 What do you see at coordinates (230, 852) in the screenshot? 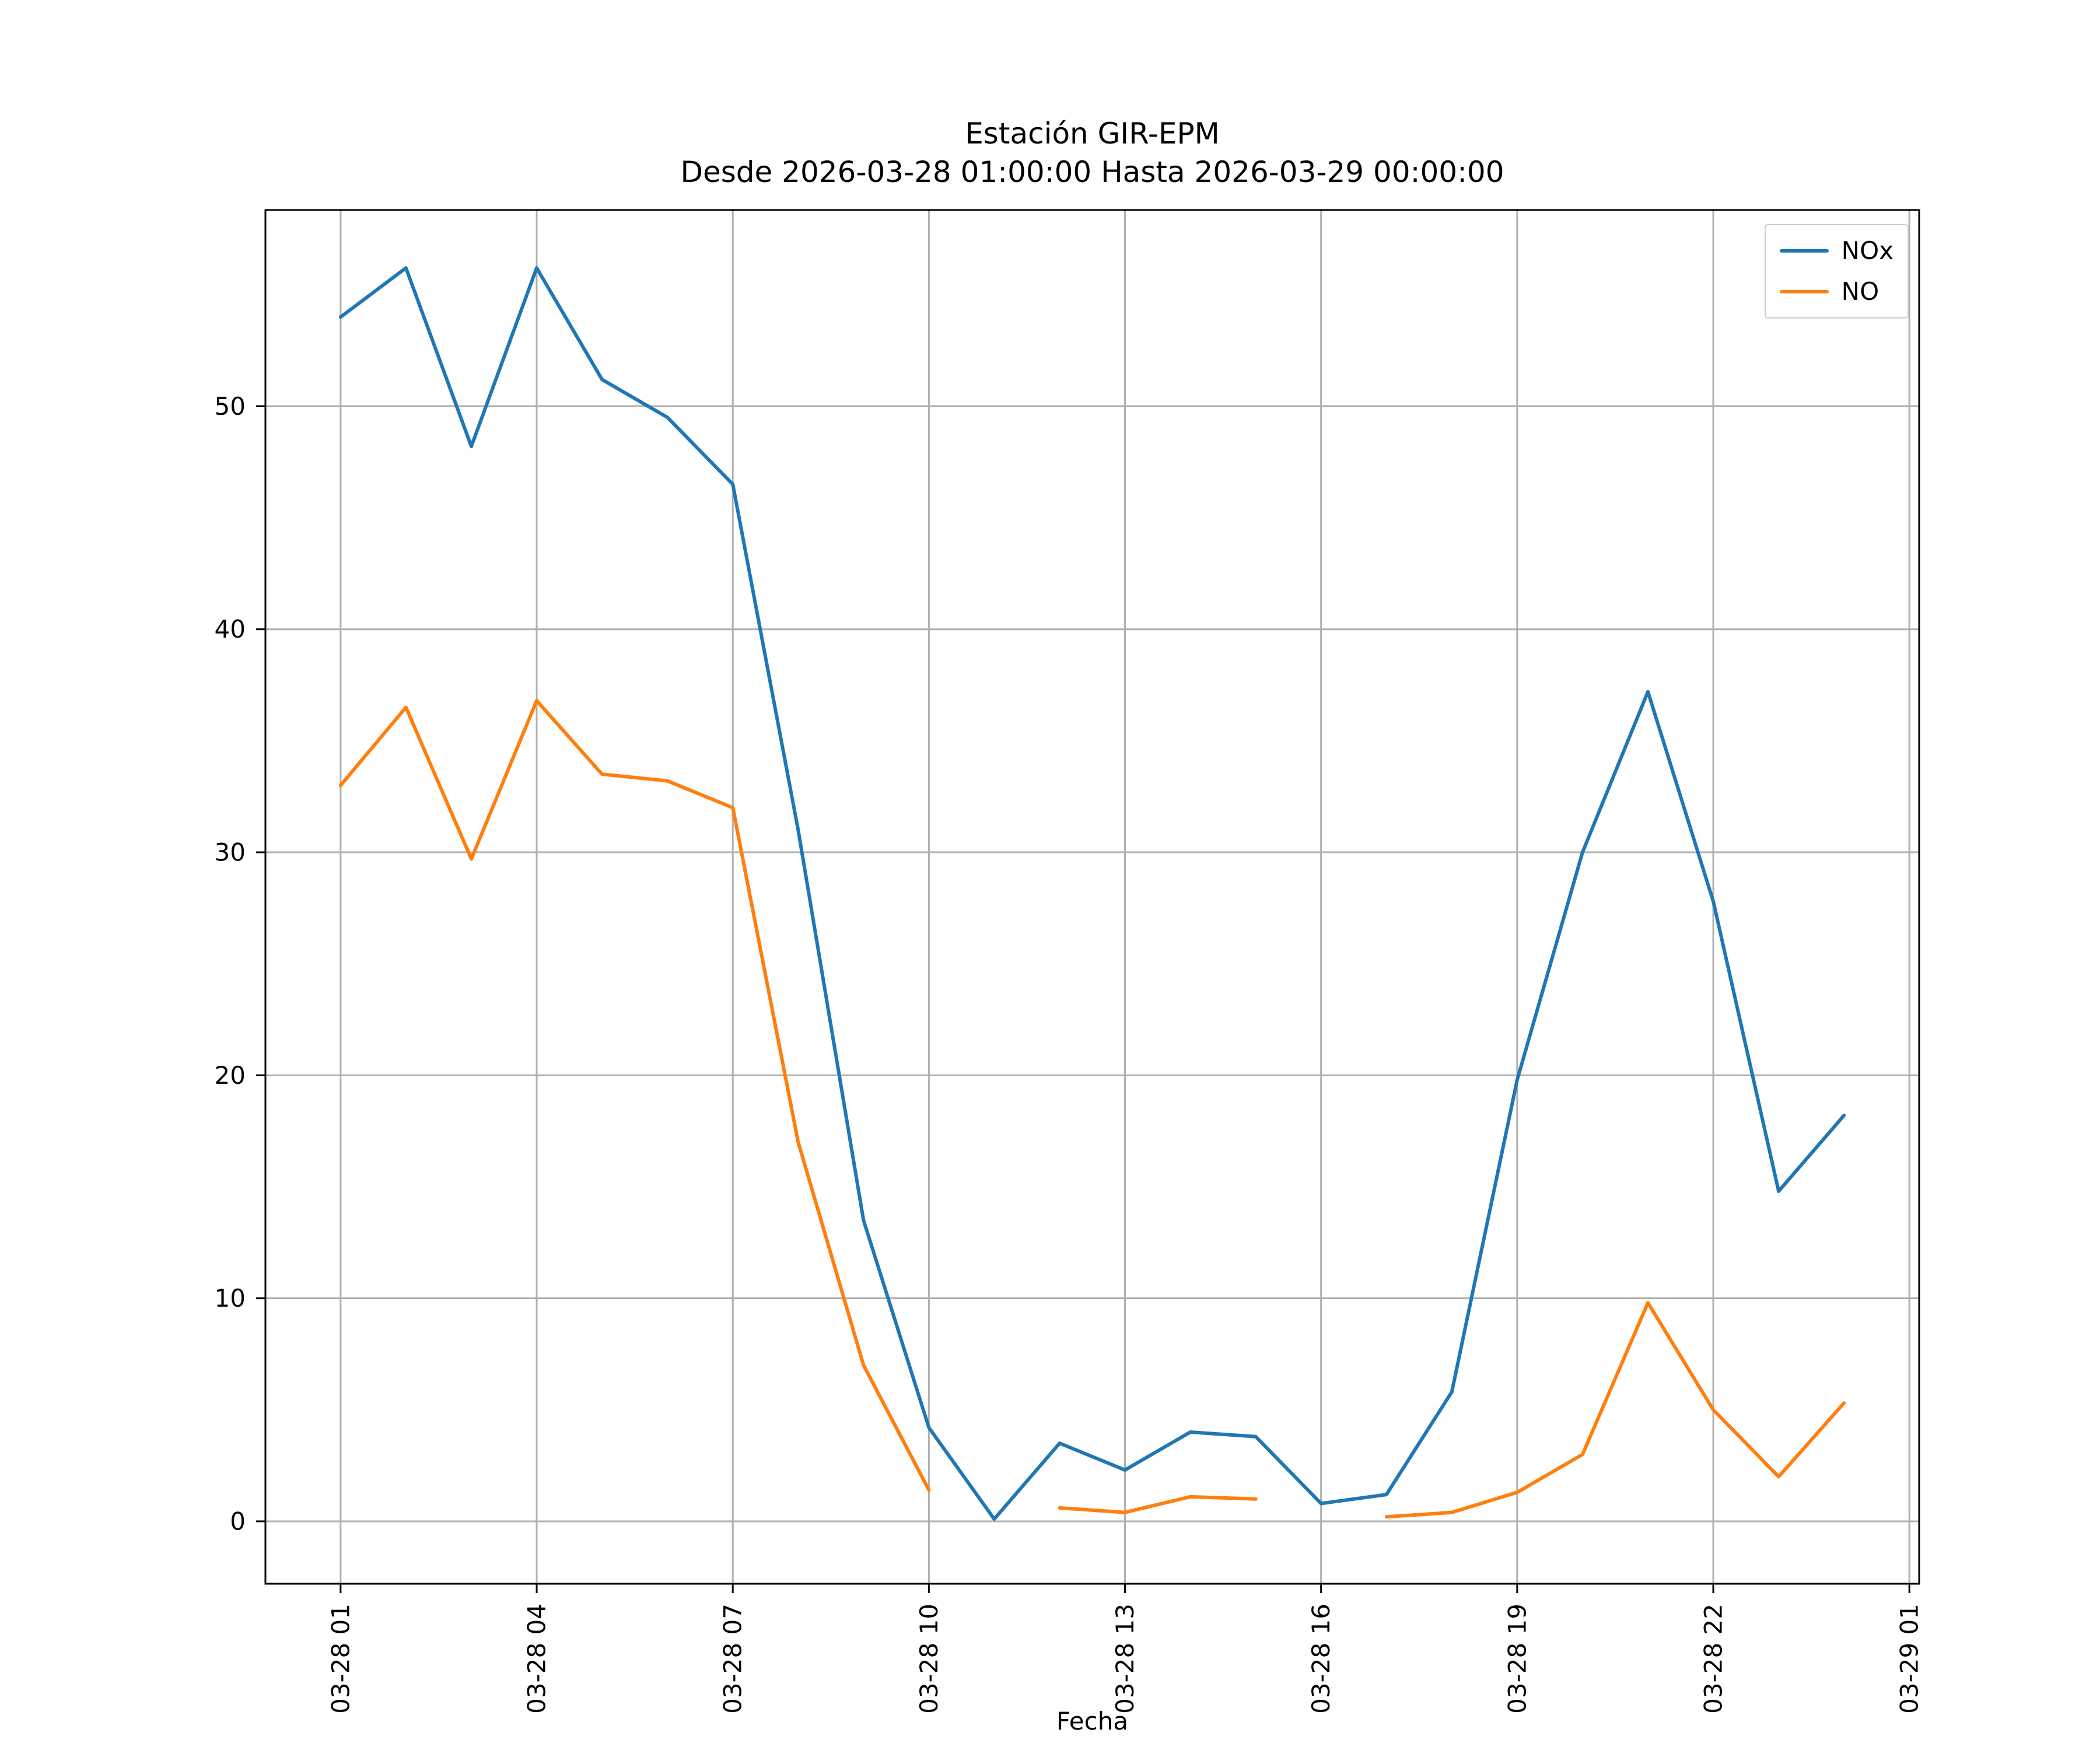
I see `y-tick-label: 30` at bounding box center [230, 852].